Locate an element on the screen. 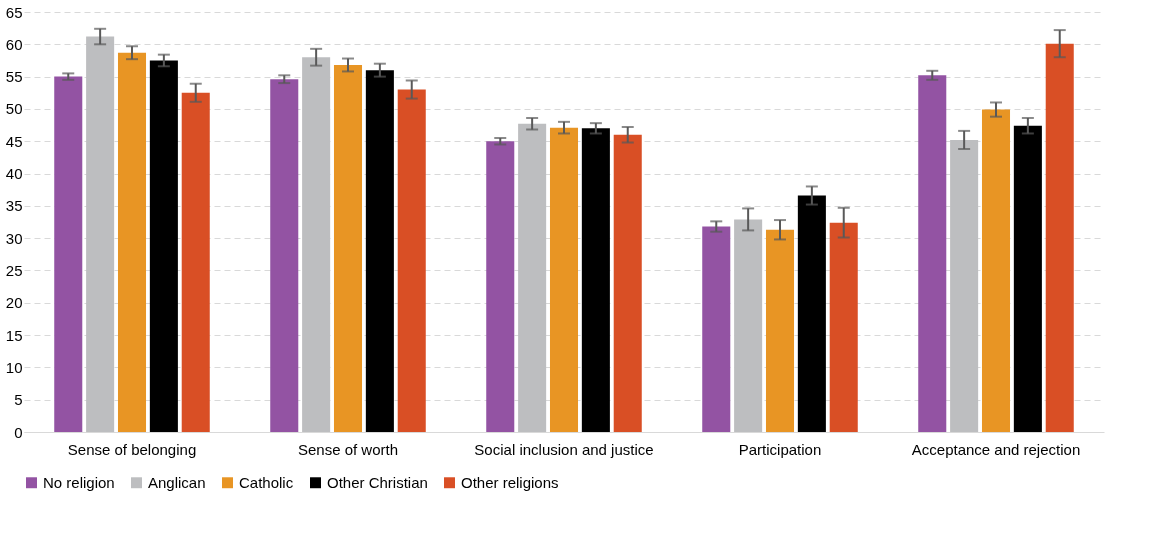 The height and width of the screenshot is (537, 1155). y-tick-label: 40 is located at coordinates (14, 174).